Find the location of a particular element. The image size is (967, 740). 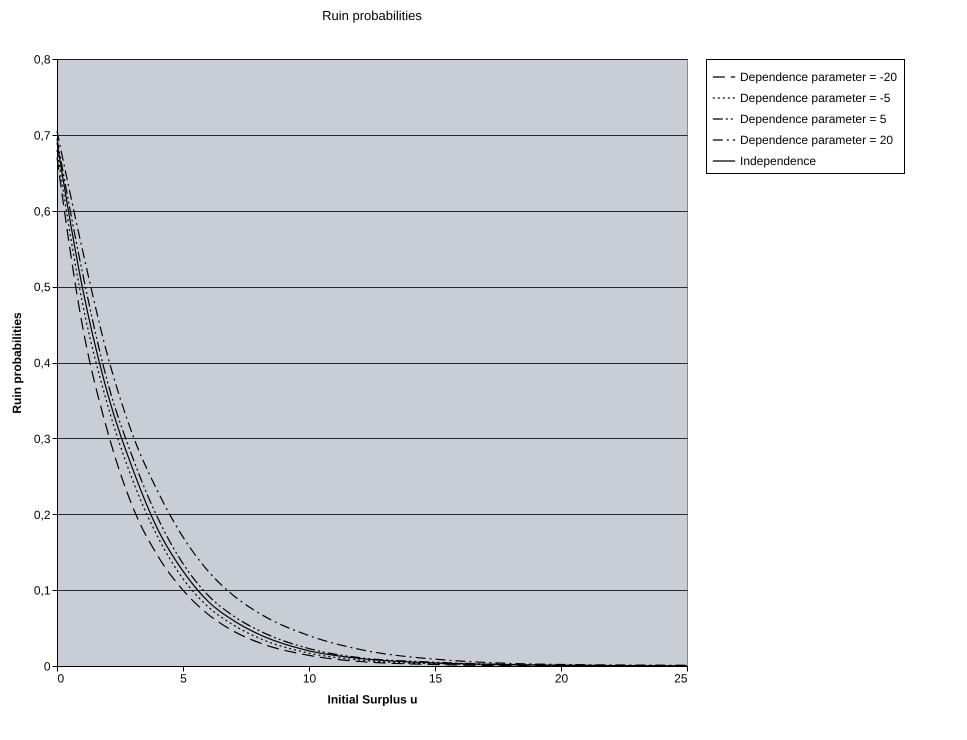

chart-title: Ruin probabilities is located at coordinates (372, 15).